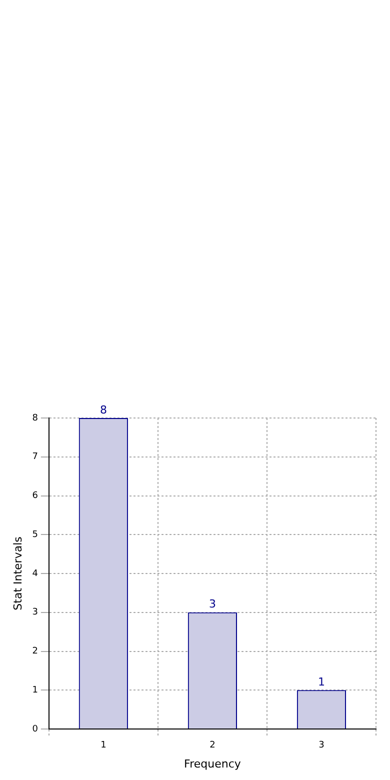  I want to click on y-axis-title: Stat Intervals, so click(17, 573).